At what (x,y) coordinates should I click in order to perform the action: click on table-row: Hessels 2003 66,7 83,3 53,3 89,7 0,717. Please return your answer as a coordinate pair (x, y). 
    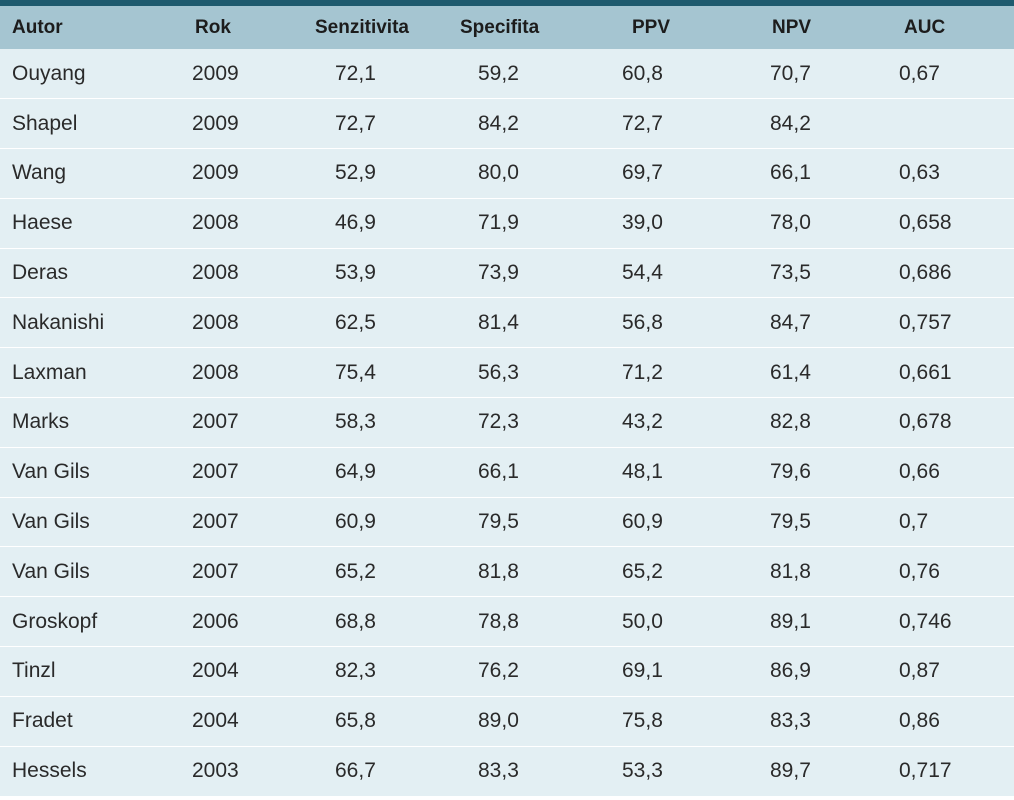
    Looking at the image, I should click on (507, 770).